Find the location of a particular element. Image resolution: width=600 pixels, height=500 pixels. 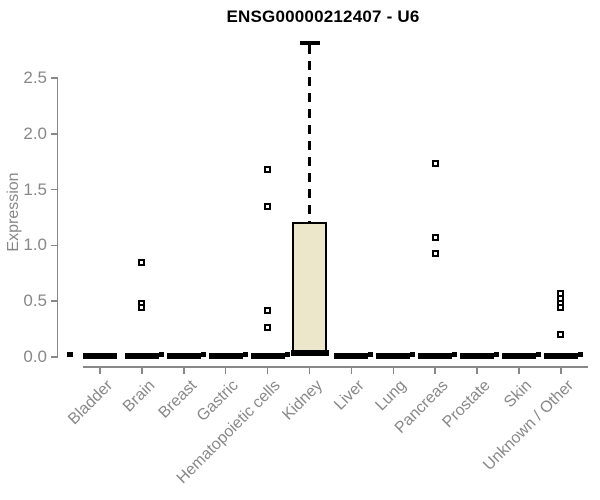

x-axis-line is located at coordinates (335, 367).